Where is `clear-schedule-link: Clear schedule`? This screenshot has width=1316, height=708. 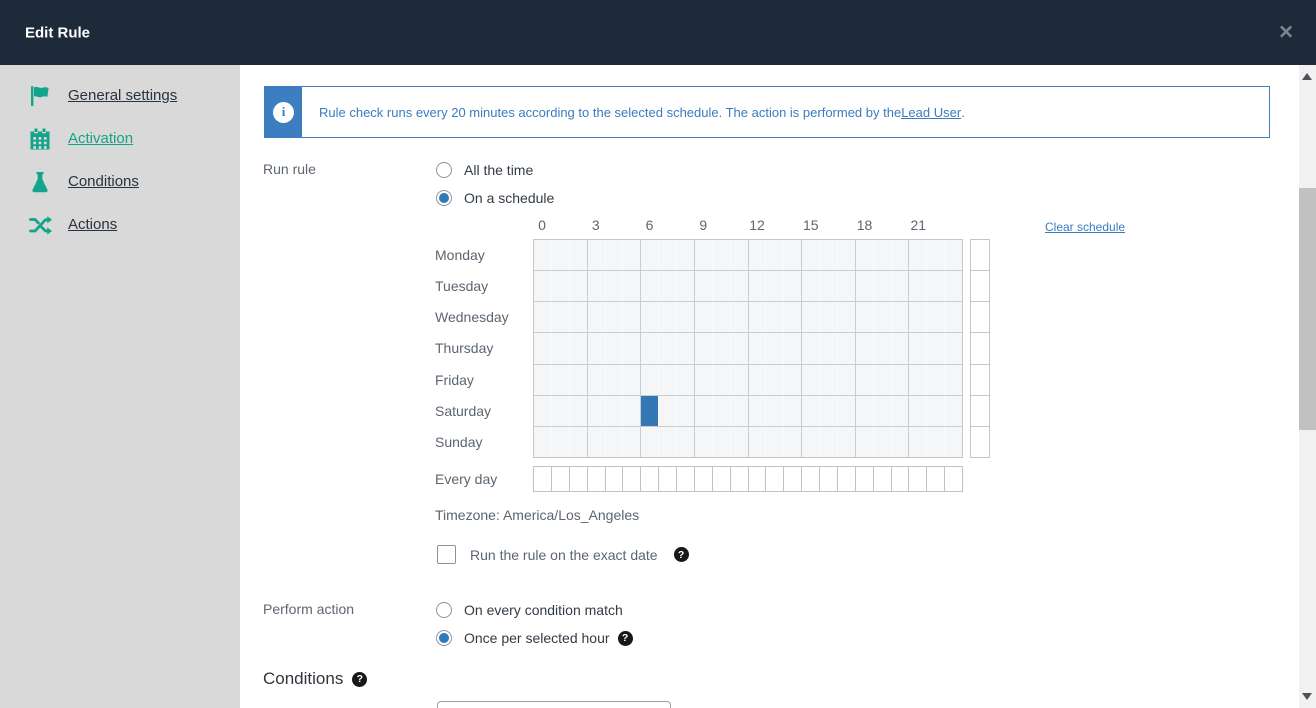 clear-schedule-link: Clear schedule is located at coordinates (1085, 227).